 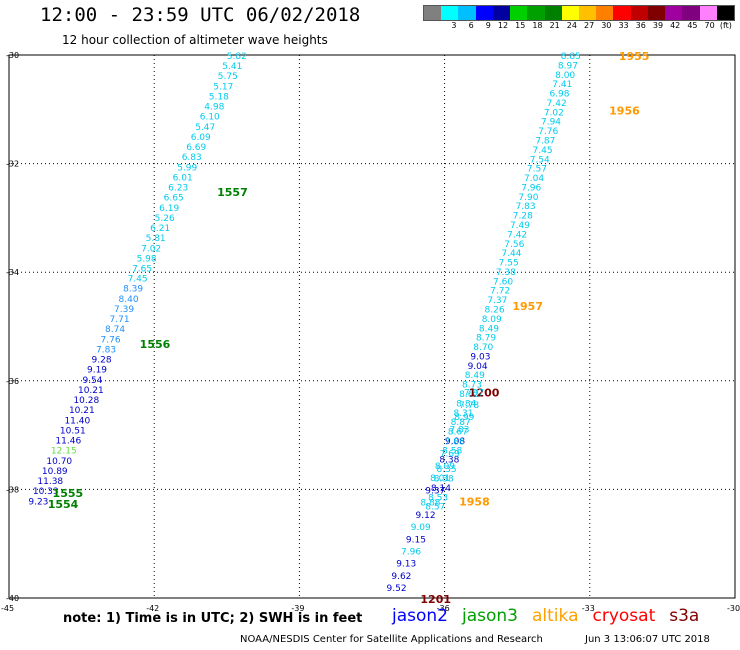 I want to click on west-track-swh-value: 12.15, so click(x=64, y=452).